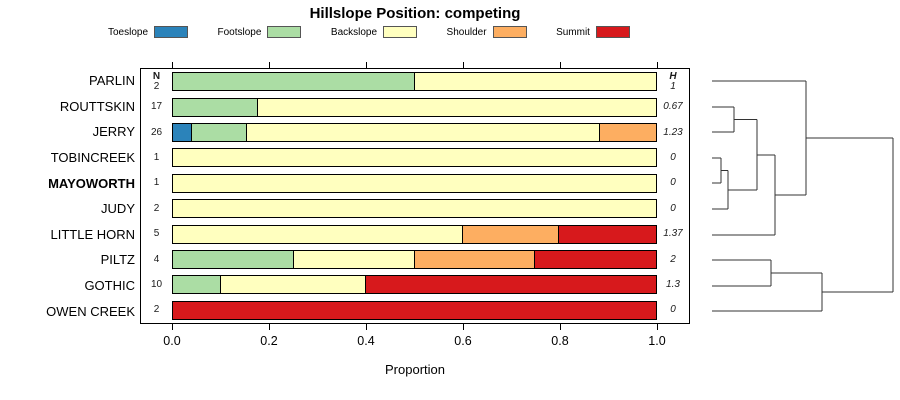  I want to click on table-row: 17 0.67, so click(415, 106).